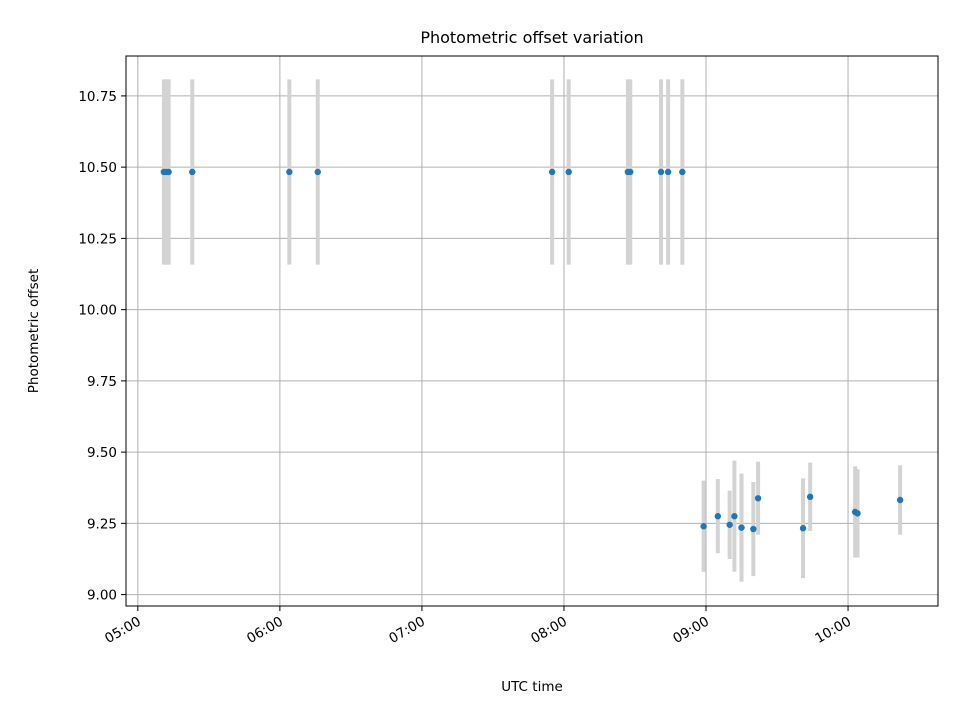 The image size is (960, 720). What do you see at coordinates (102, 453) in the screenshot?
I see `y-tick-label: 9.50` at bounding box center [102, 453].